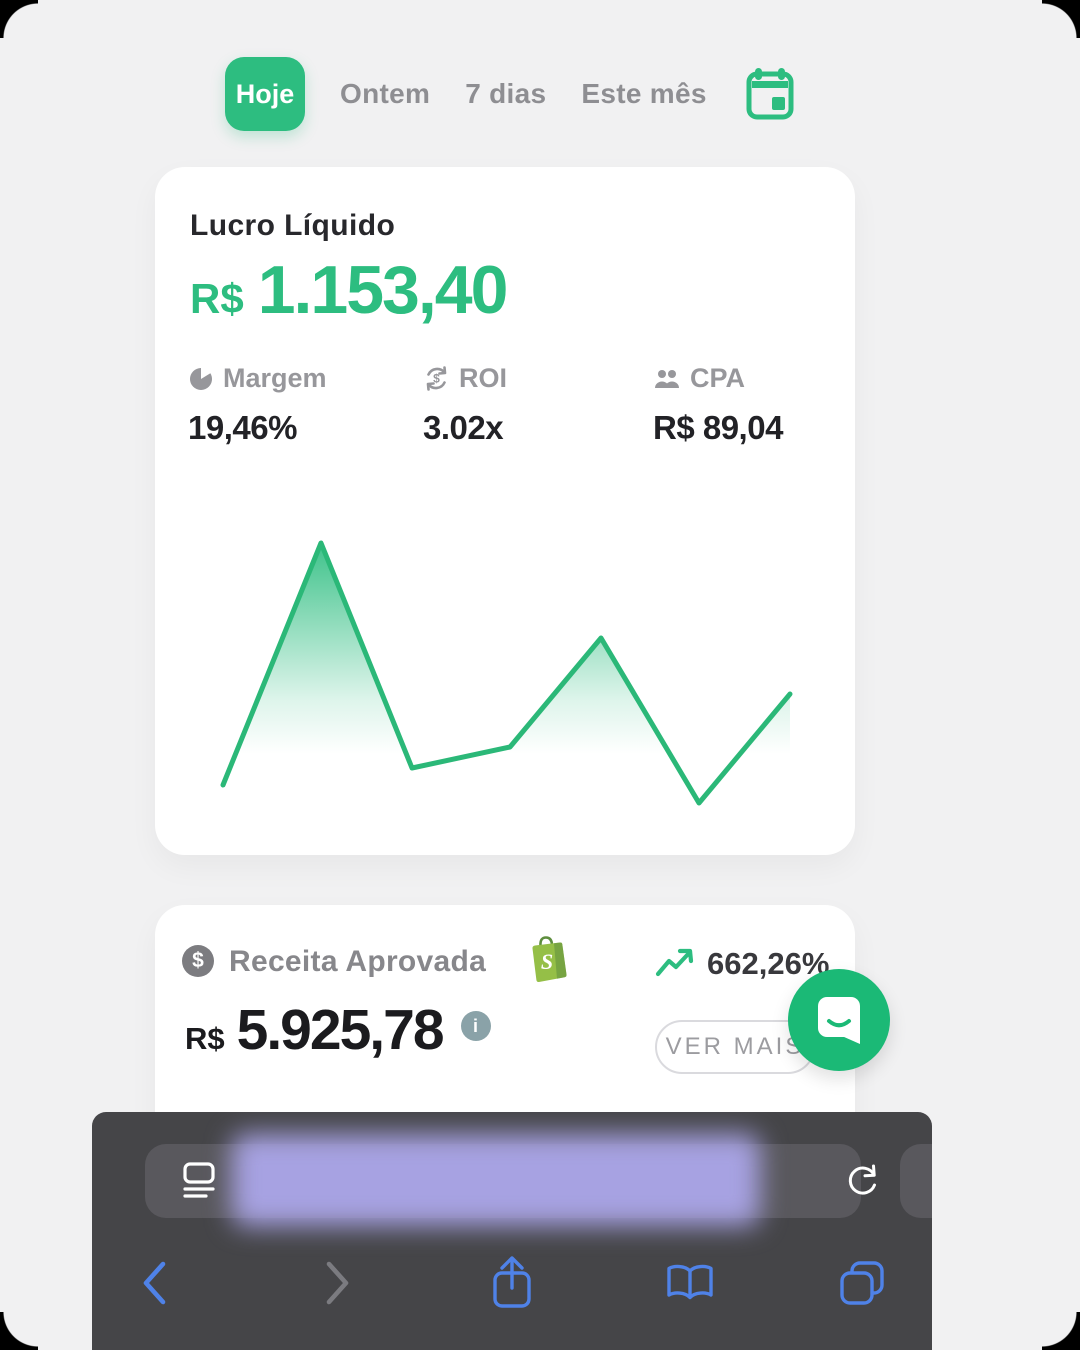 This screenshot has height=1350, width=1080. I want to click on refresh-dollar-icon: $, so click(436, 378).